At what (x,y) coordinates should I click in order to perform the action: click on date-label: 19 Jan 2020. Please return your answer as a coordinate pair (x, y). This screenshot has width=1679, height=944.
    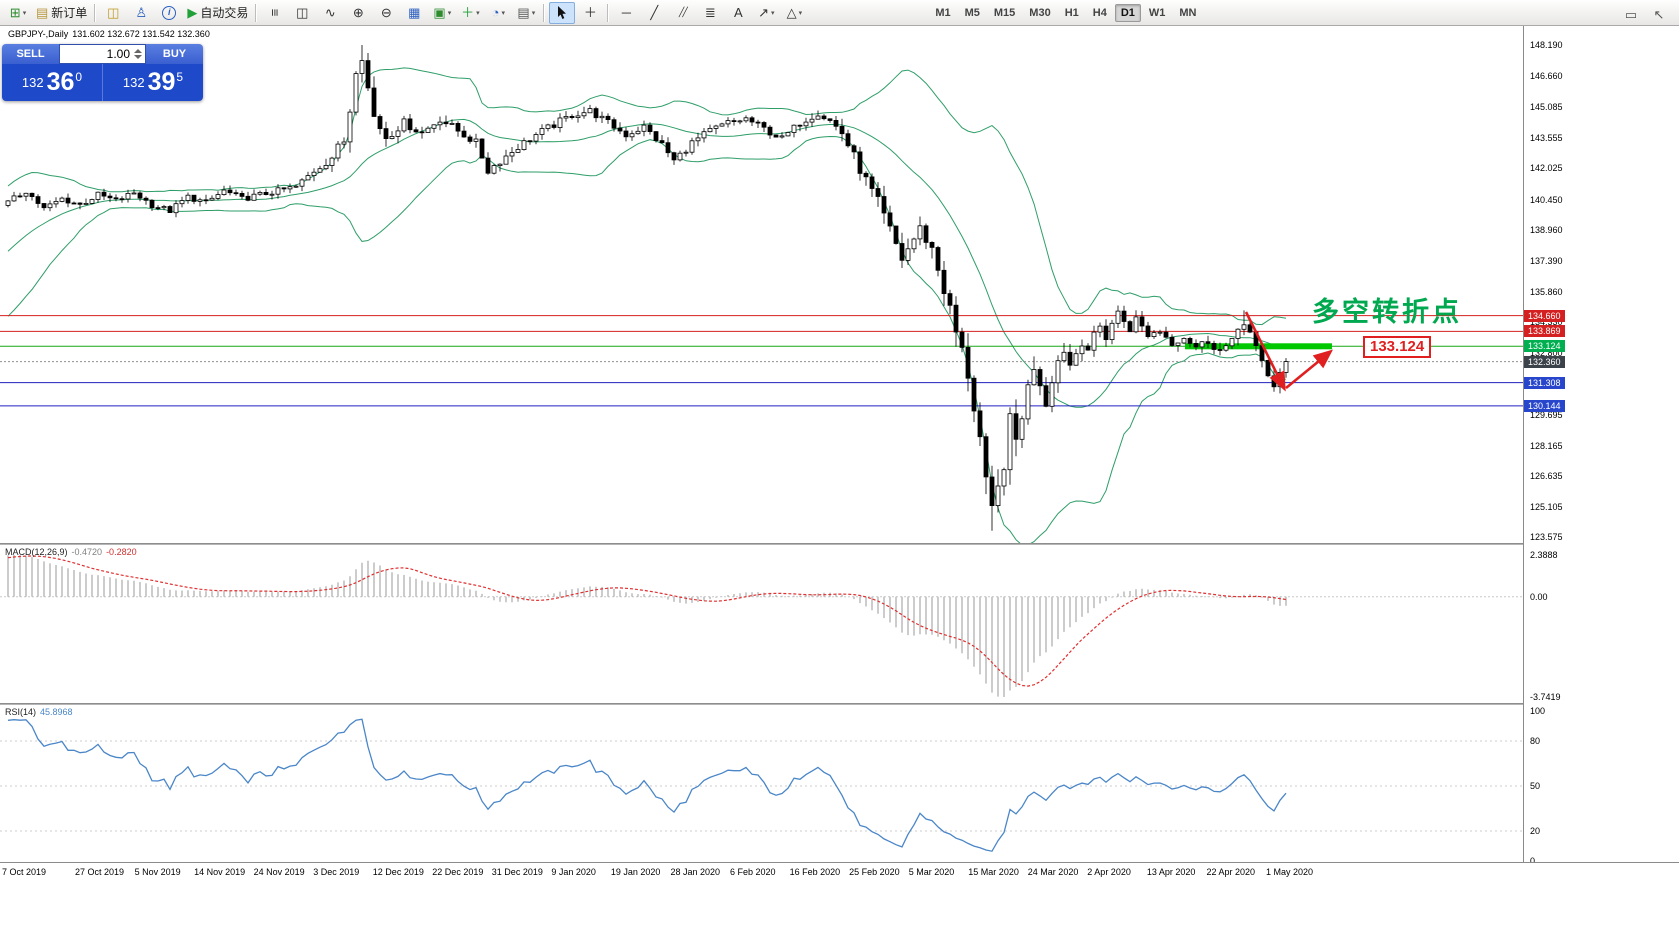
    Looking at the image, I should click on (635, 872).